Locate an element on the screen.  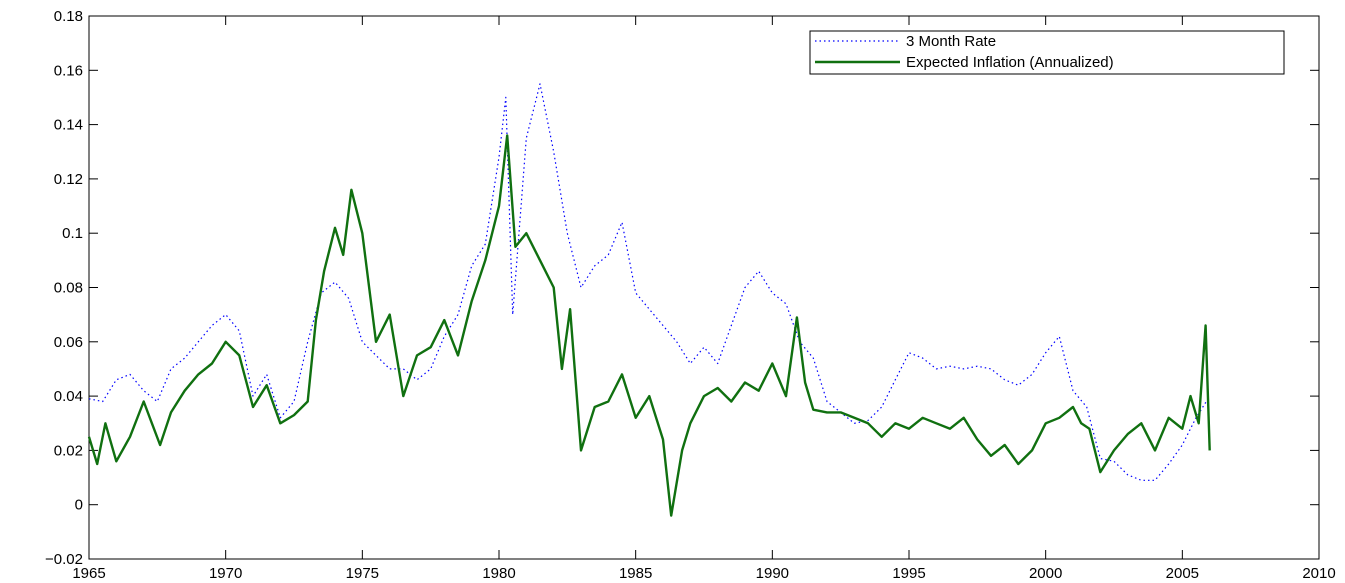
y-tick-label: 0.12 is located at coordinates (68, 179).